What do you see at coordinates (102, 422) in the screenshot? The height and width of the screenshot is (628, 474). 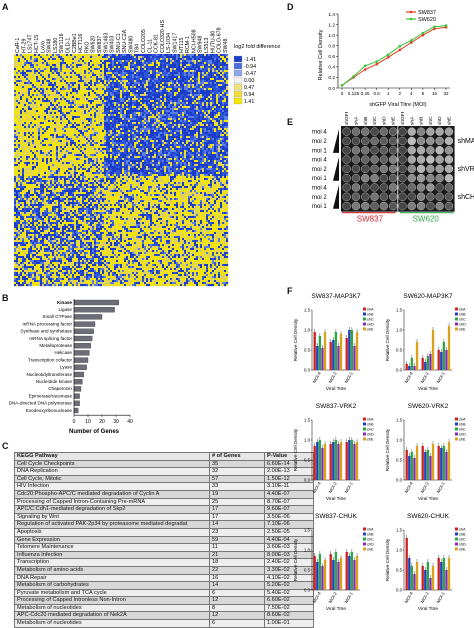 I see `gene-class-x-tick: 20` at bounding box center [102, 422].